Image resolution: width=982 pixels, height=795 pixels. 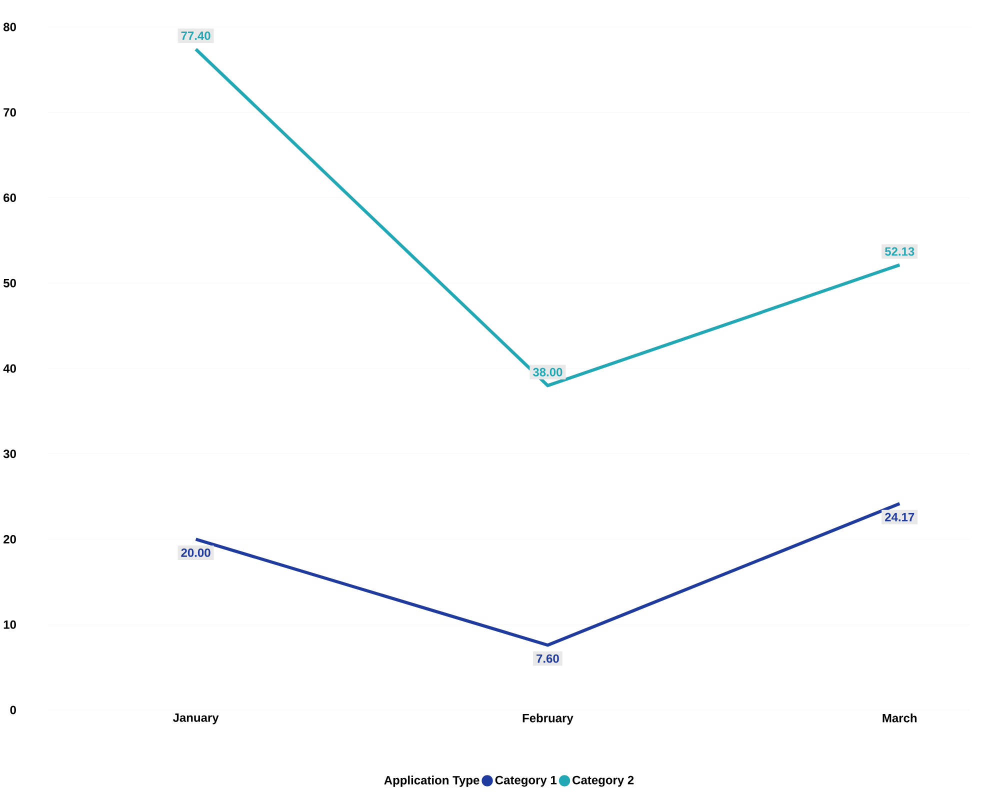 What do you see at coordinates (9, 368) in the screenshot?
I see `y-tick-label: 40` at bounding box center [9, 368].